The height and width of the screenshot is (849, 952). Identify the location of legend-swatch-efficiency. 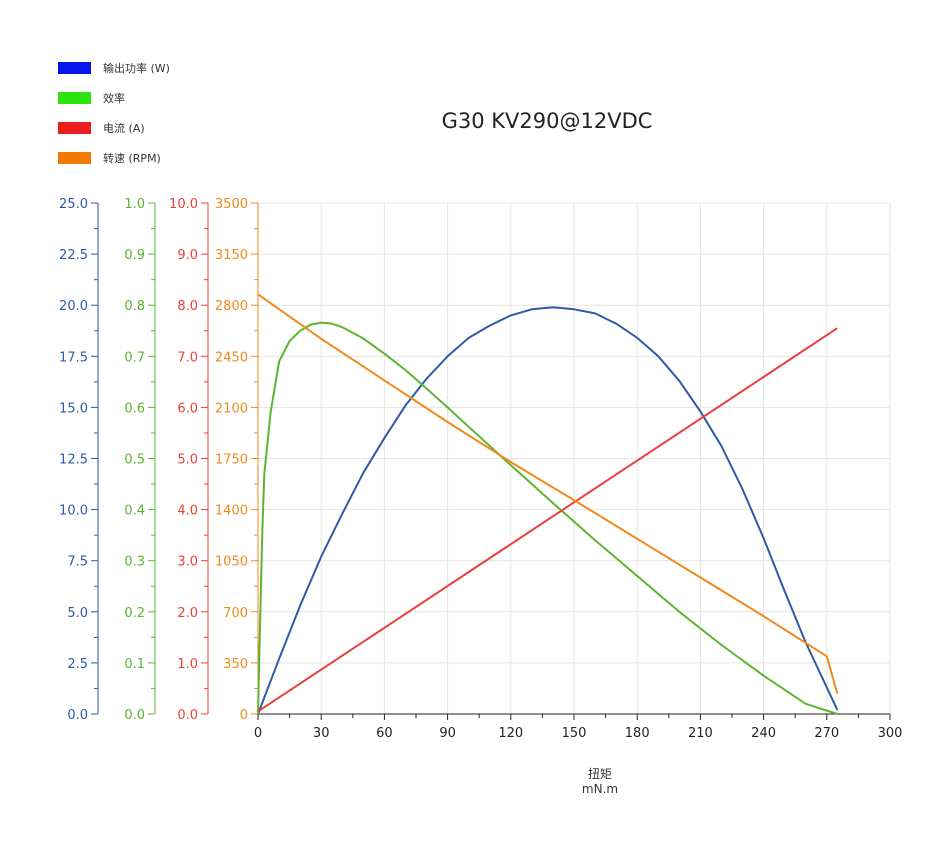
(74, 98).